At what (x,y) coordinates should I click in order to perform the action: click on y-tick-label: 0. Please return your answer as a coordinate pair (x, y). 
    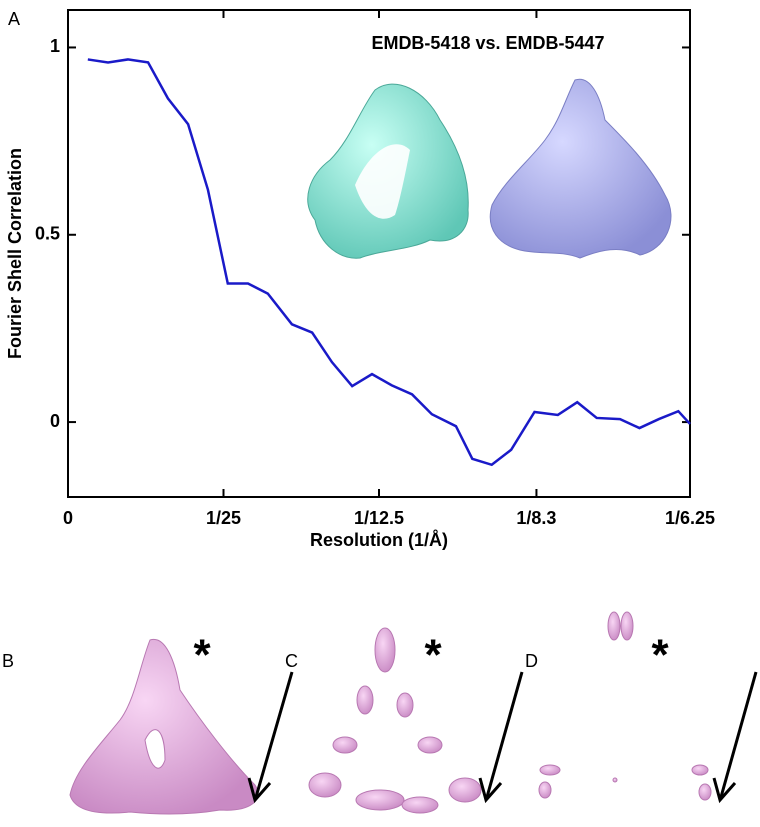
    Looking at the image, I should click on (55, 421).